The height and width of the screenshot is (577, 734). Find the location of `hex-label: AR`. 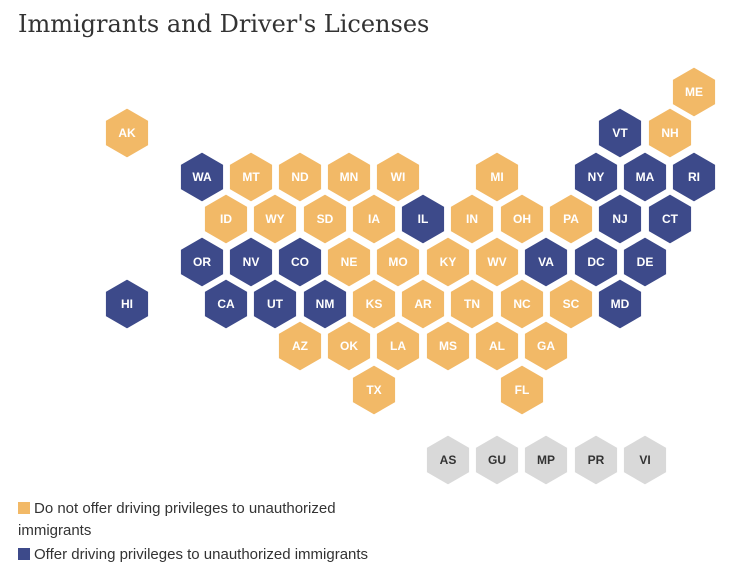

hex-label: AR is located at coordinates (423, 304).